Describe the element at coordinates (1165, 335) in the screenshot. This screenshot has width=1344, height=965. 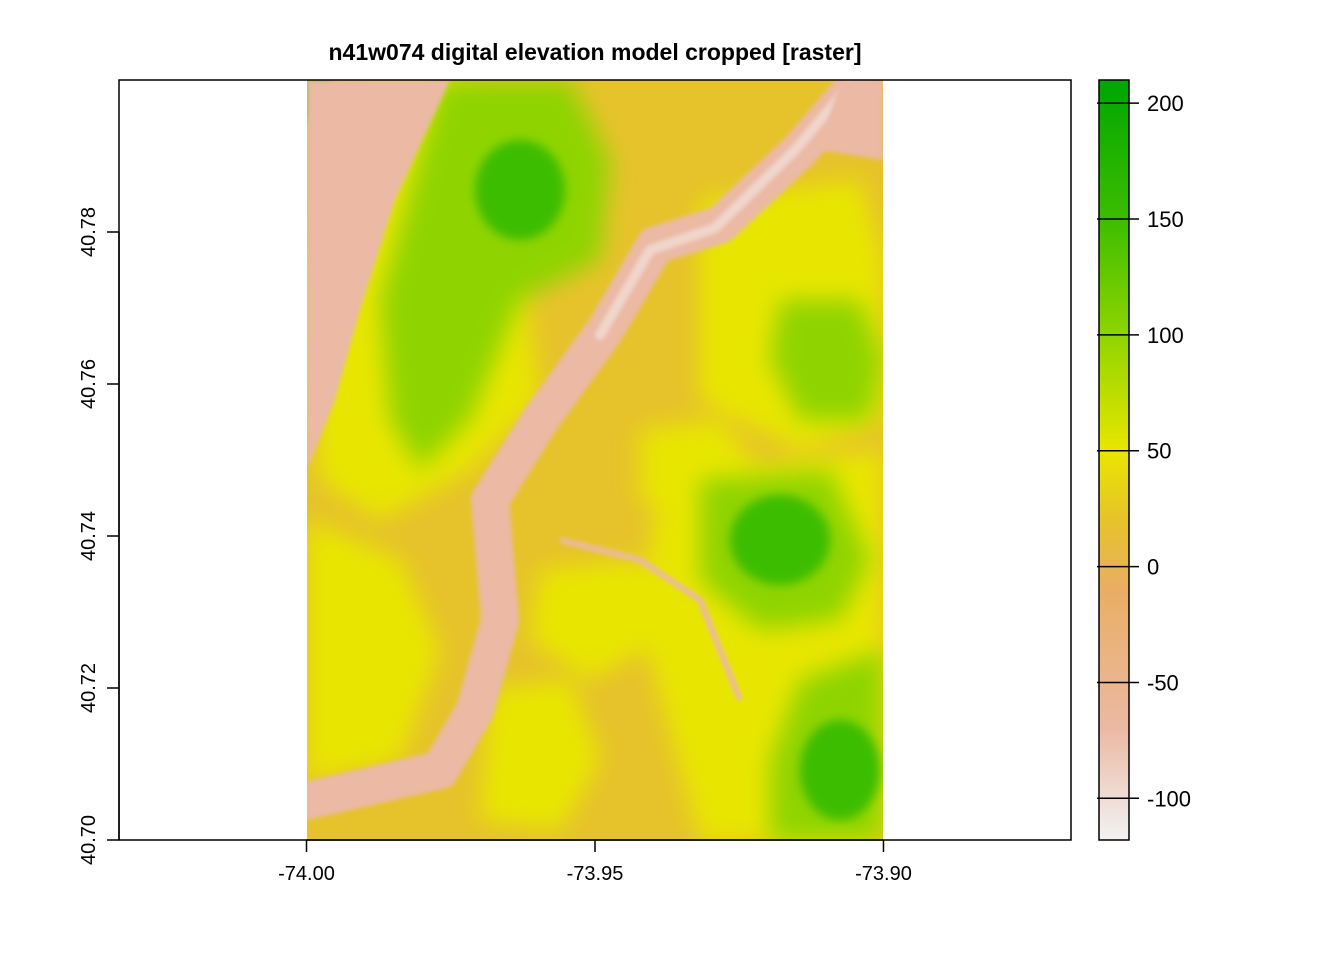
I see `legend-tick-label: 100` at that location.